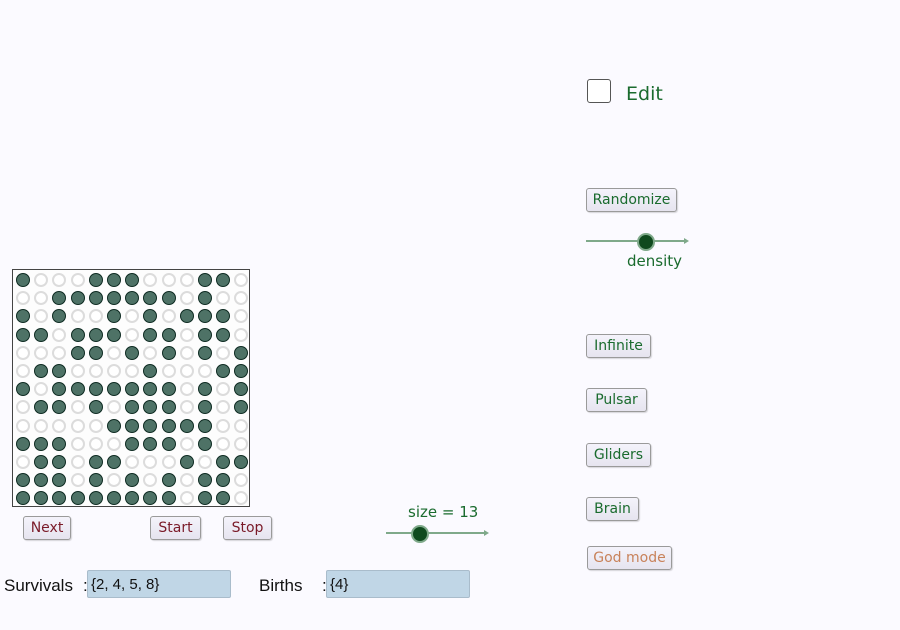  What do you see at coordinates (646, 242) in the screenshot?
I see `density-slider-knob` at bounding box center [646, 242].